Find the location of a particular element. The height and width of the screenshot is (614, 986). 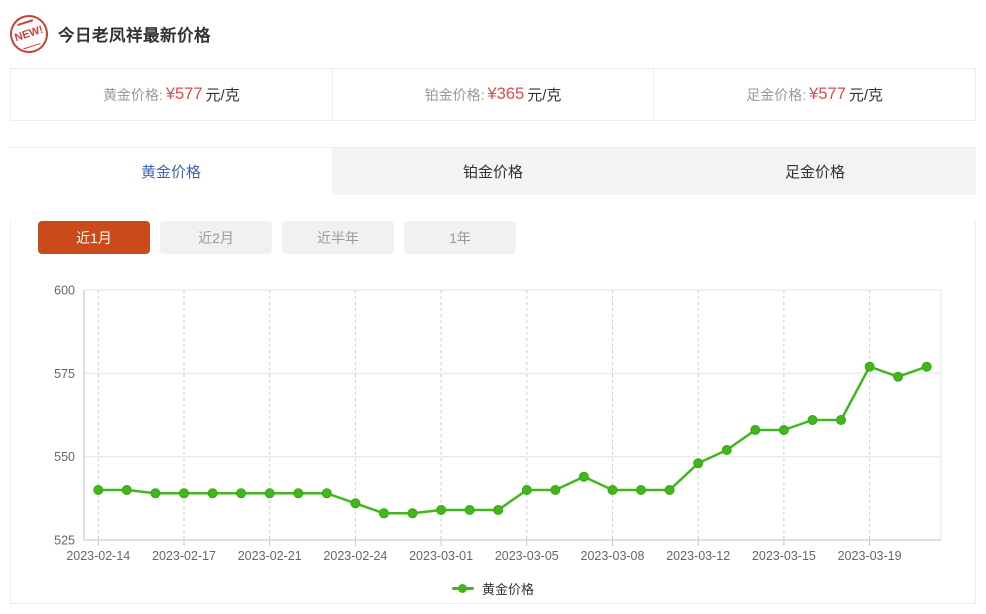

svg-text: 2023-03-05 is located at coordinates (527, 556).